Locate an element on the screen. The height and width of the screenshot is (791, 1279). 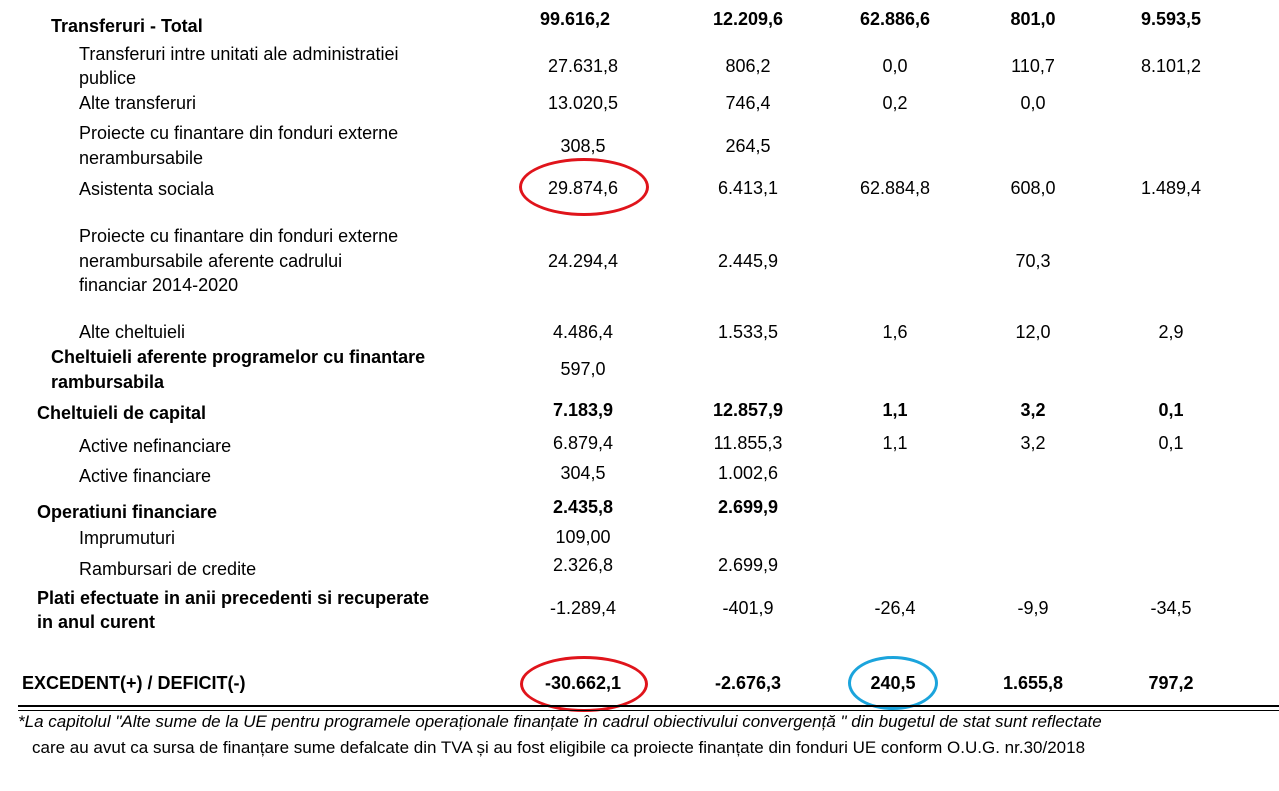
row-label-line: nerambursabile is located at coordinates (141, 158).